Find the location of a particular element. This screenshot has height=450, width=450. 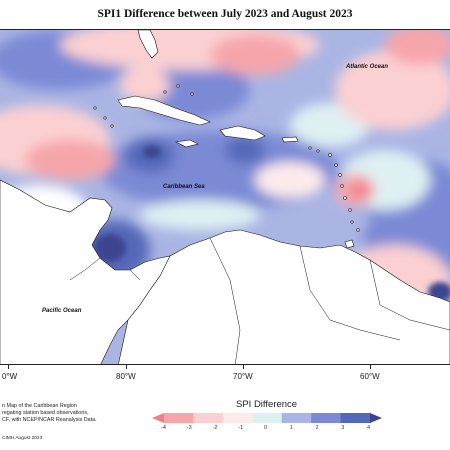

jamaica is located at coordinates (187, 143).